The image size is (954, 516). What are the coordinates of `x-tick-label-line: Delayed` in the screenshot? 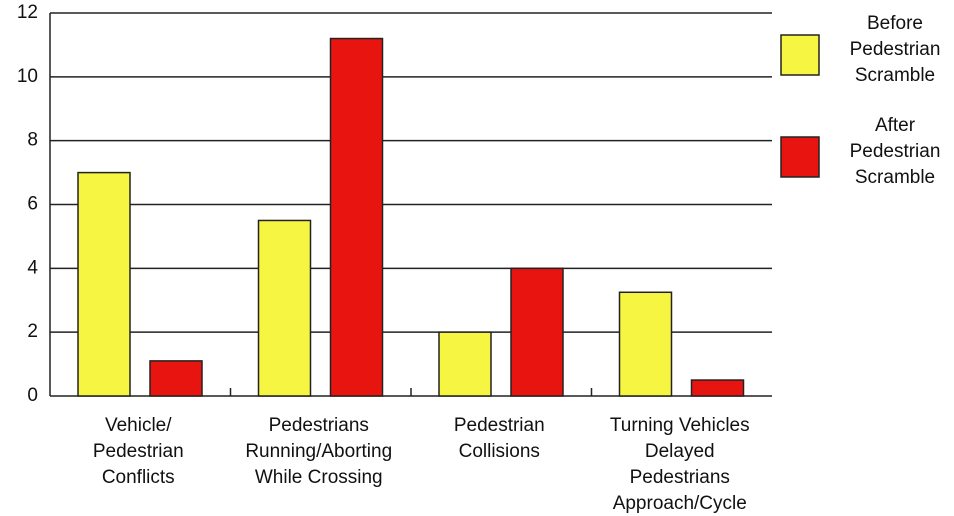 It's located at (680, 451).